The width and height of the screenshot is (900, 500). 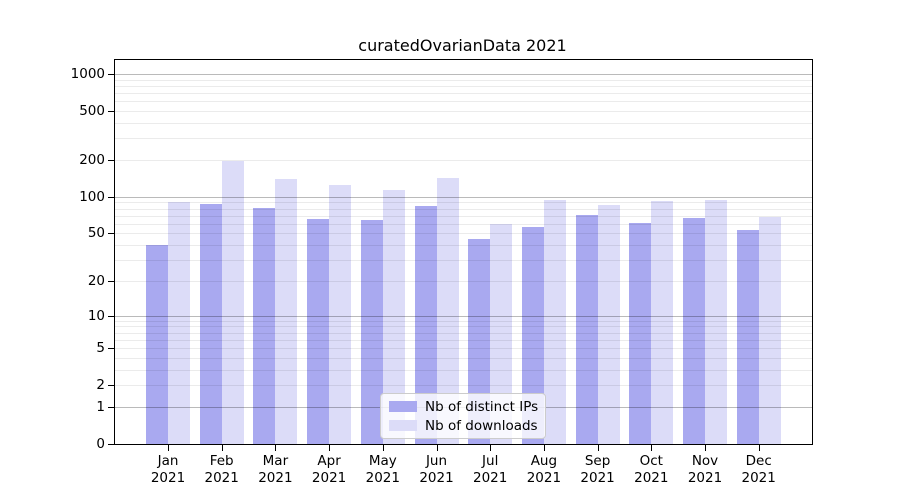 I want to click on bar-distinct-ips-feb, so click(x=210, y=323).